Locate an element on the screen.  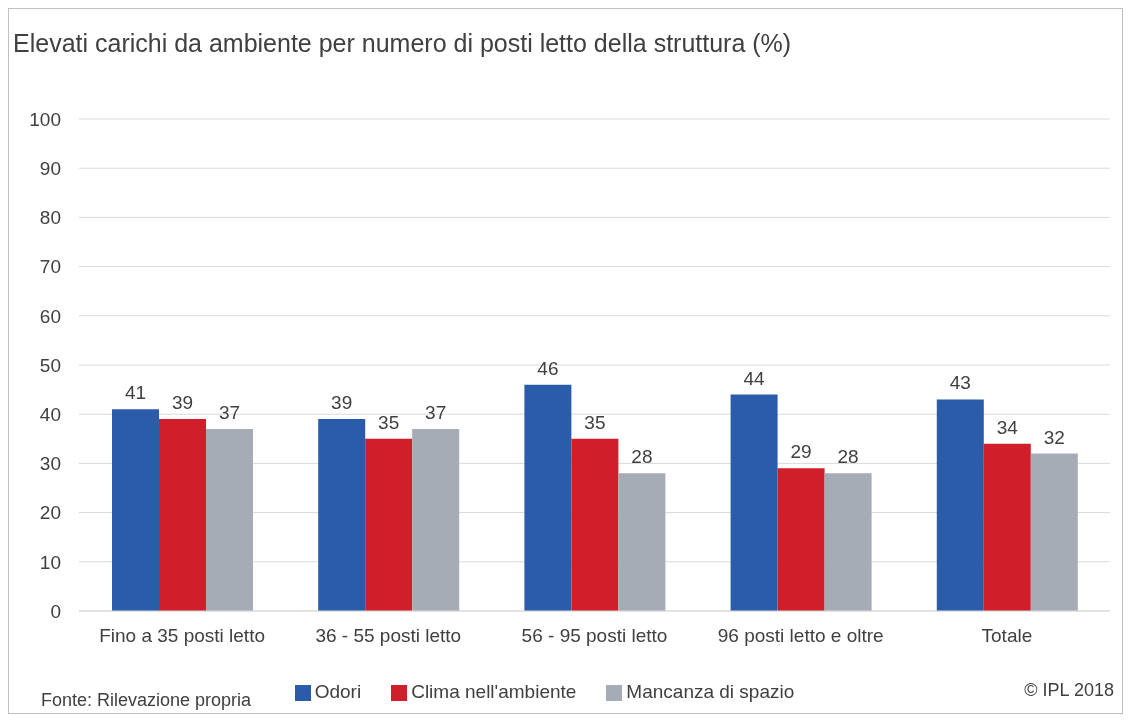
data-label: 46 is located at coordinates (548, 368).